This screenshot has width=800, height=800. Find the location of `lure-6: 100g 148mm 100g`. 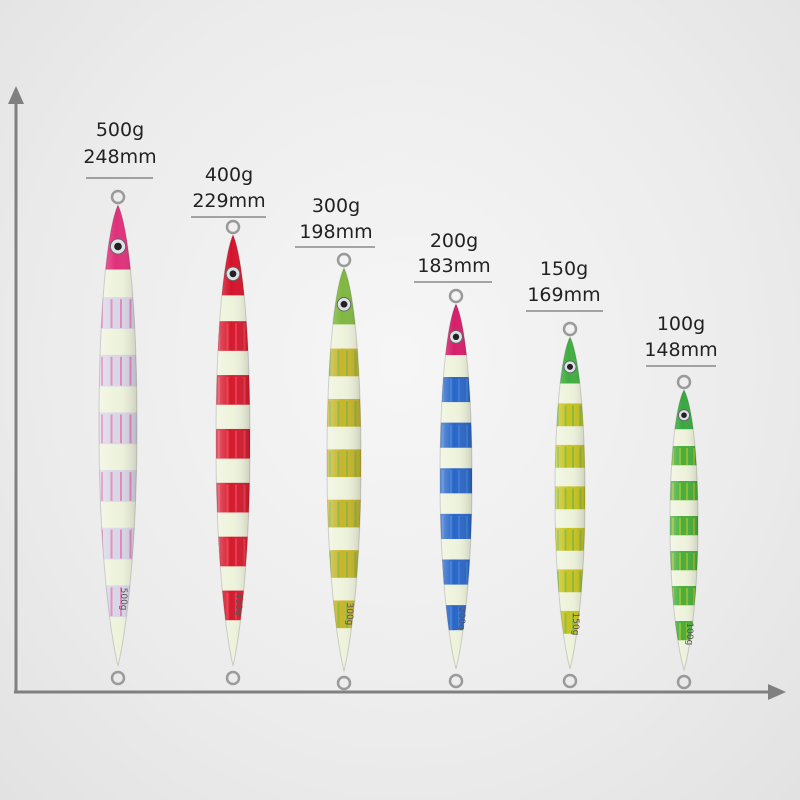

lure-6: 100g 148mm 100g is located at coordinates (681, 501).